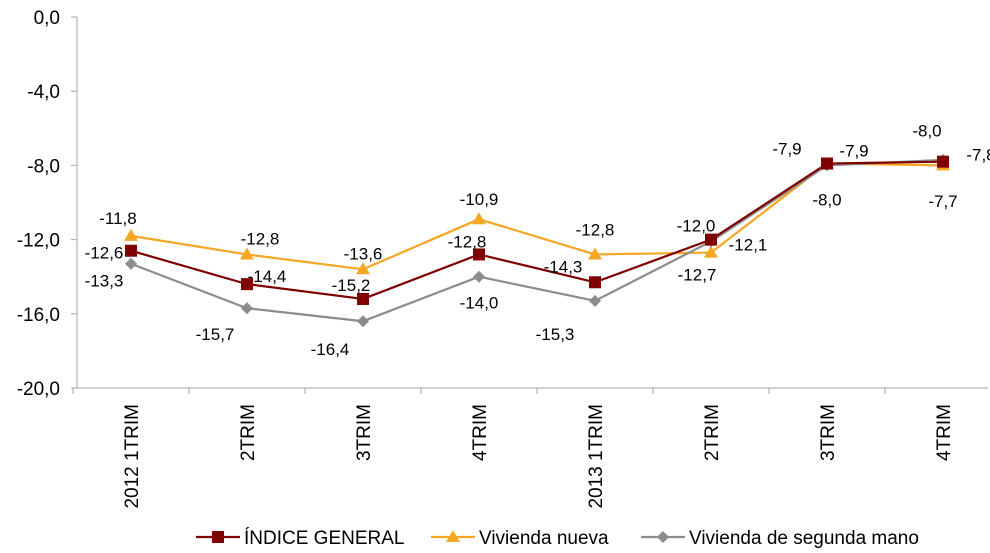 The image size is (990, 553). I want to click on legend-label: Vivienda nueva, so click(544, 538).